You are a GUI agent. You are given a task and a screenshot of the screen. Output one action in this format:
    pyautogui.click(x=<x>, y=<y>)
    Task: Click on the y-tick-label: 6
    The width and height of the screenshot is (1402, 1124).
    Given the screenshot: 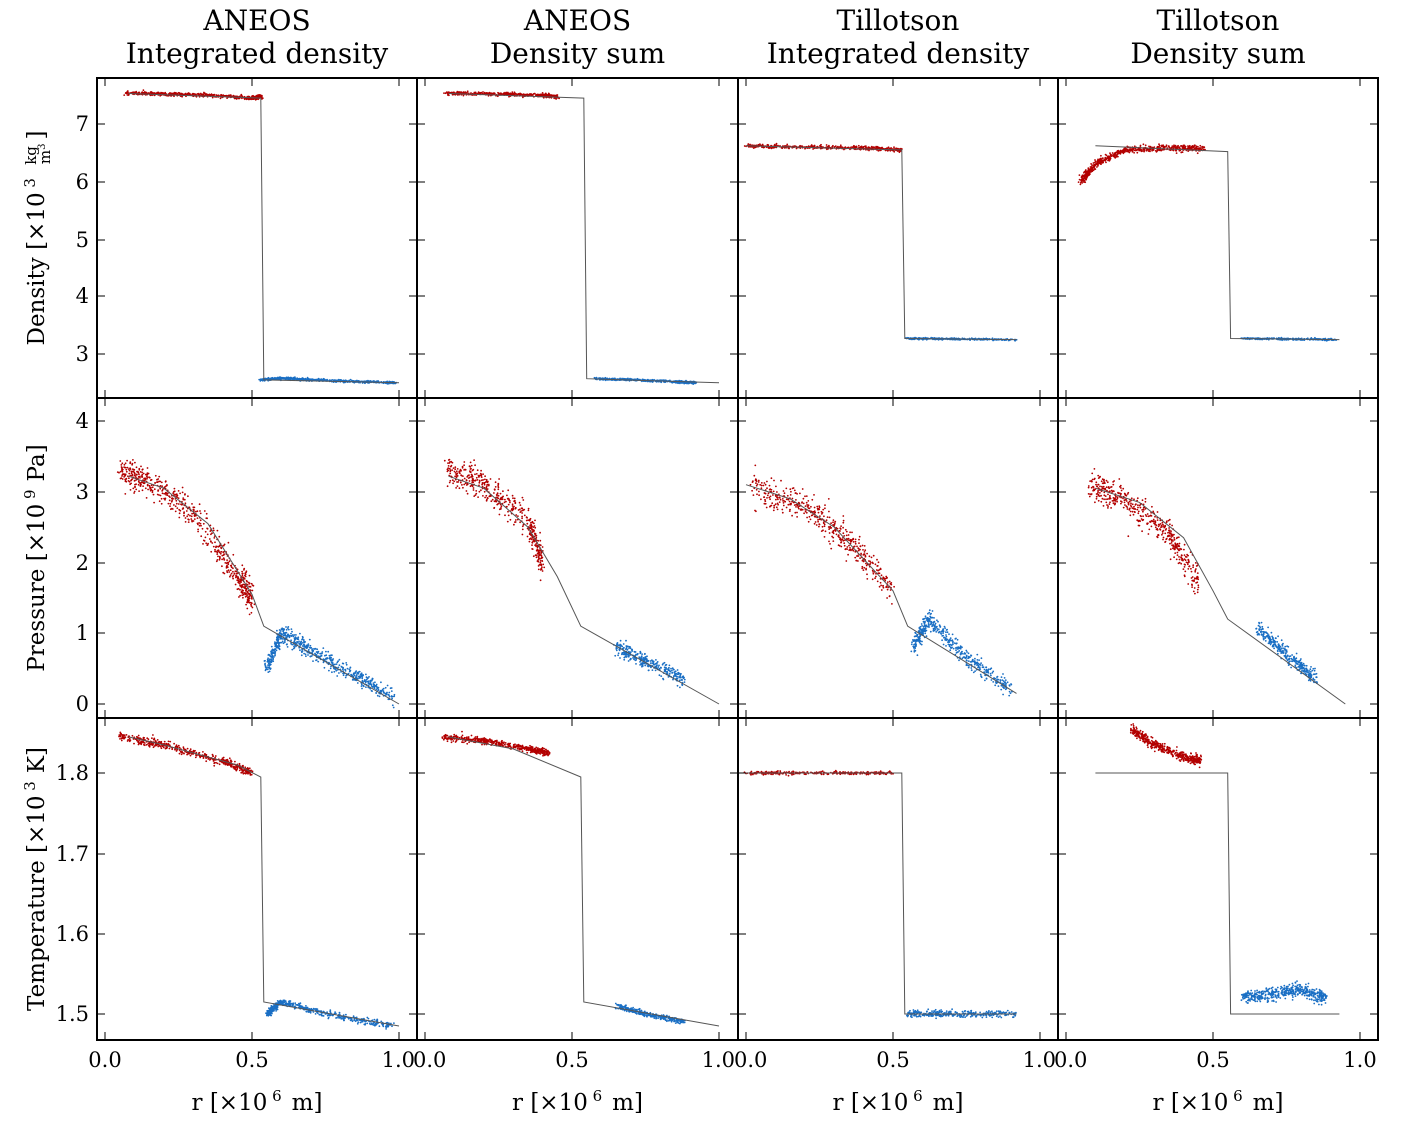 What is the action you would take?
    pyautogui.click(x=82, y=182)
    